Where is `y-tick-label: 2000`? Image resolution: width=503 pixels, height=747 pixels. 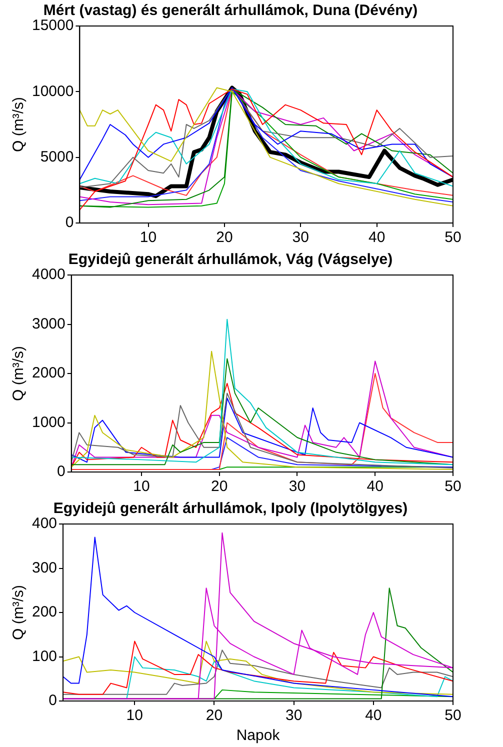 y-tick-label: 2000 is located at coordinates (49, 373).